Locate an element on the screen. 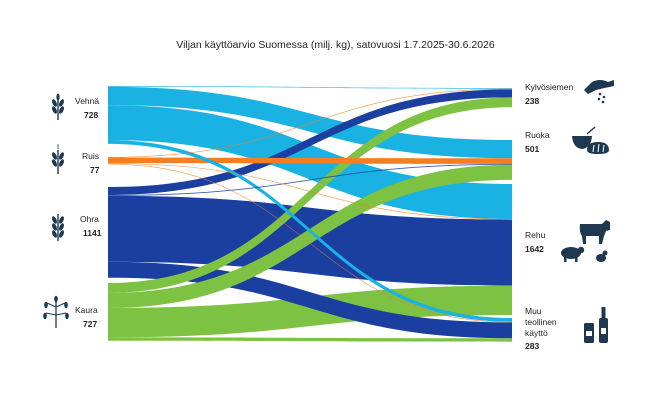 This screenshot has width=671, height=403. source-value-ohra: 1141 is located at coordinates (92, 233).